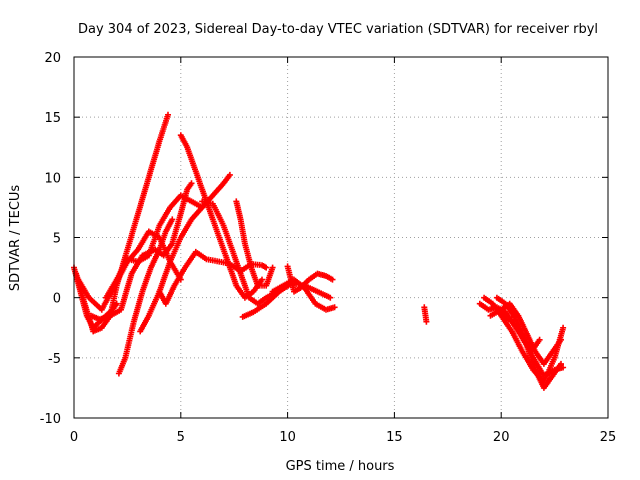 The image size is (640, 480). Describe the element at coordinates (52, 178) in the screenshot. I see `y-tick-label: 10` at that location.